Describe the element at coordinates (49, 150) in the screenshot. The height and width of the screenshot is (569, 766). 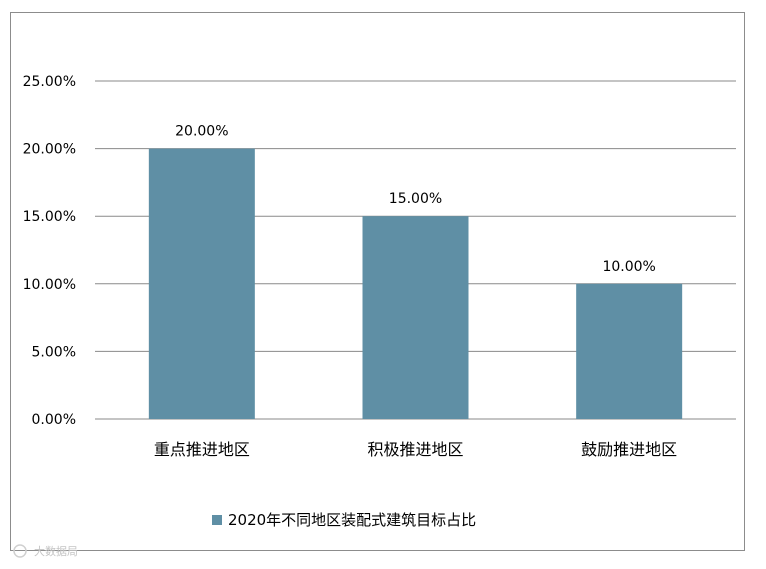
I see `y-tick-label: 20.00%` at that location.